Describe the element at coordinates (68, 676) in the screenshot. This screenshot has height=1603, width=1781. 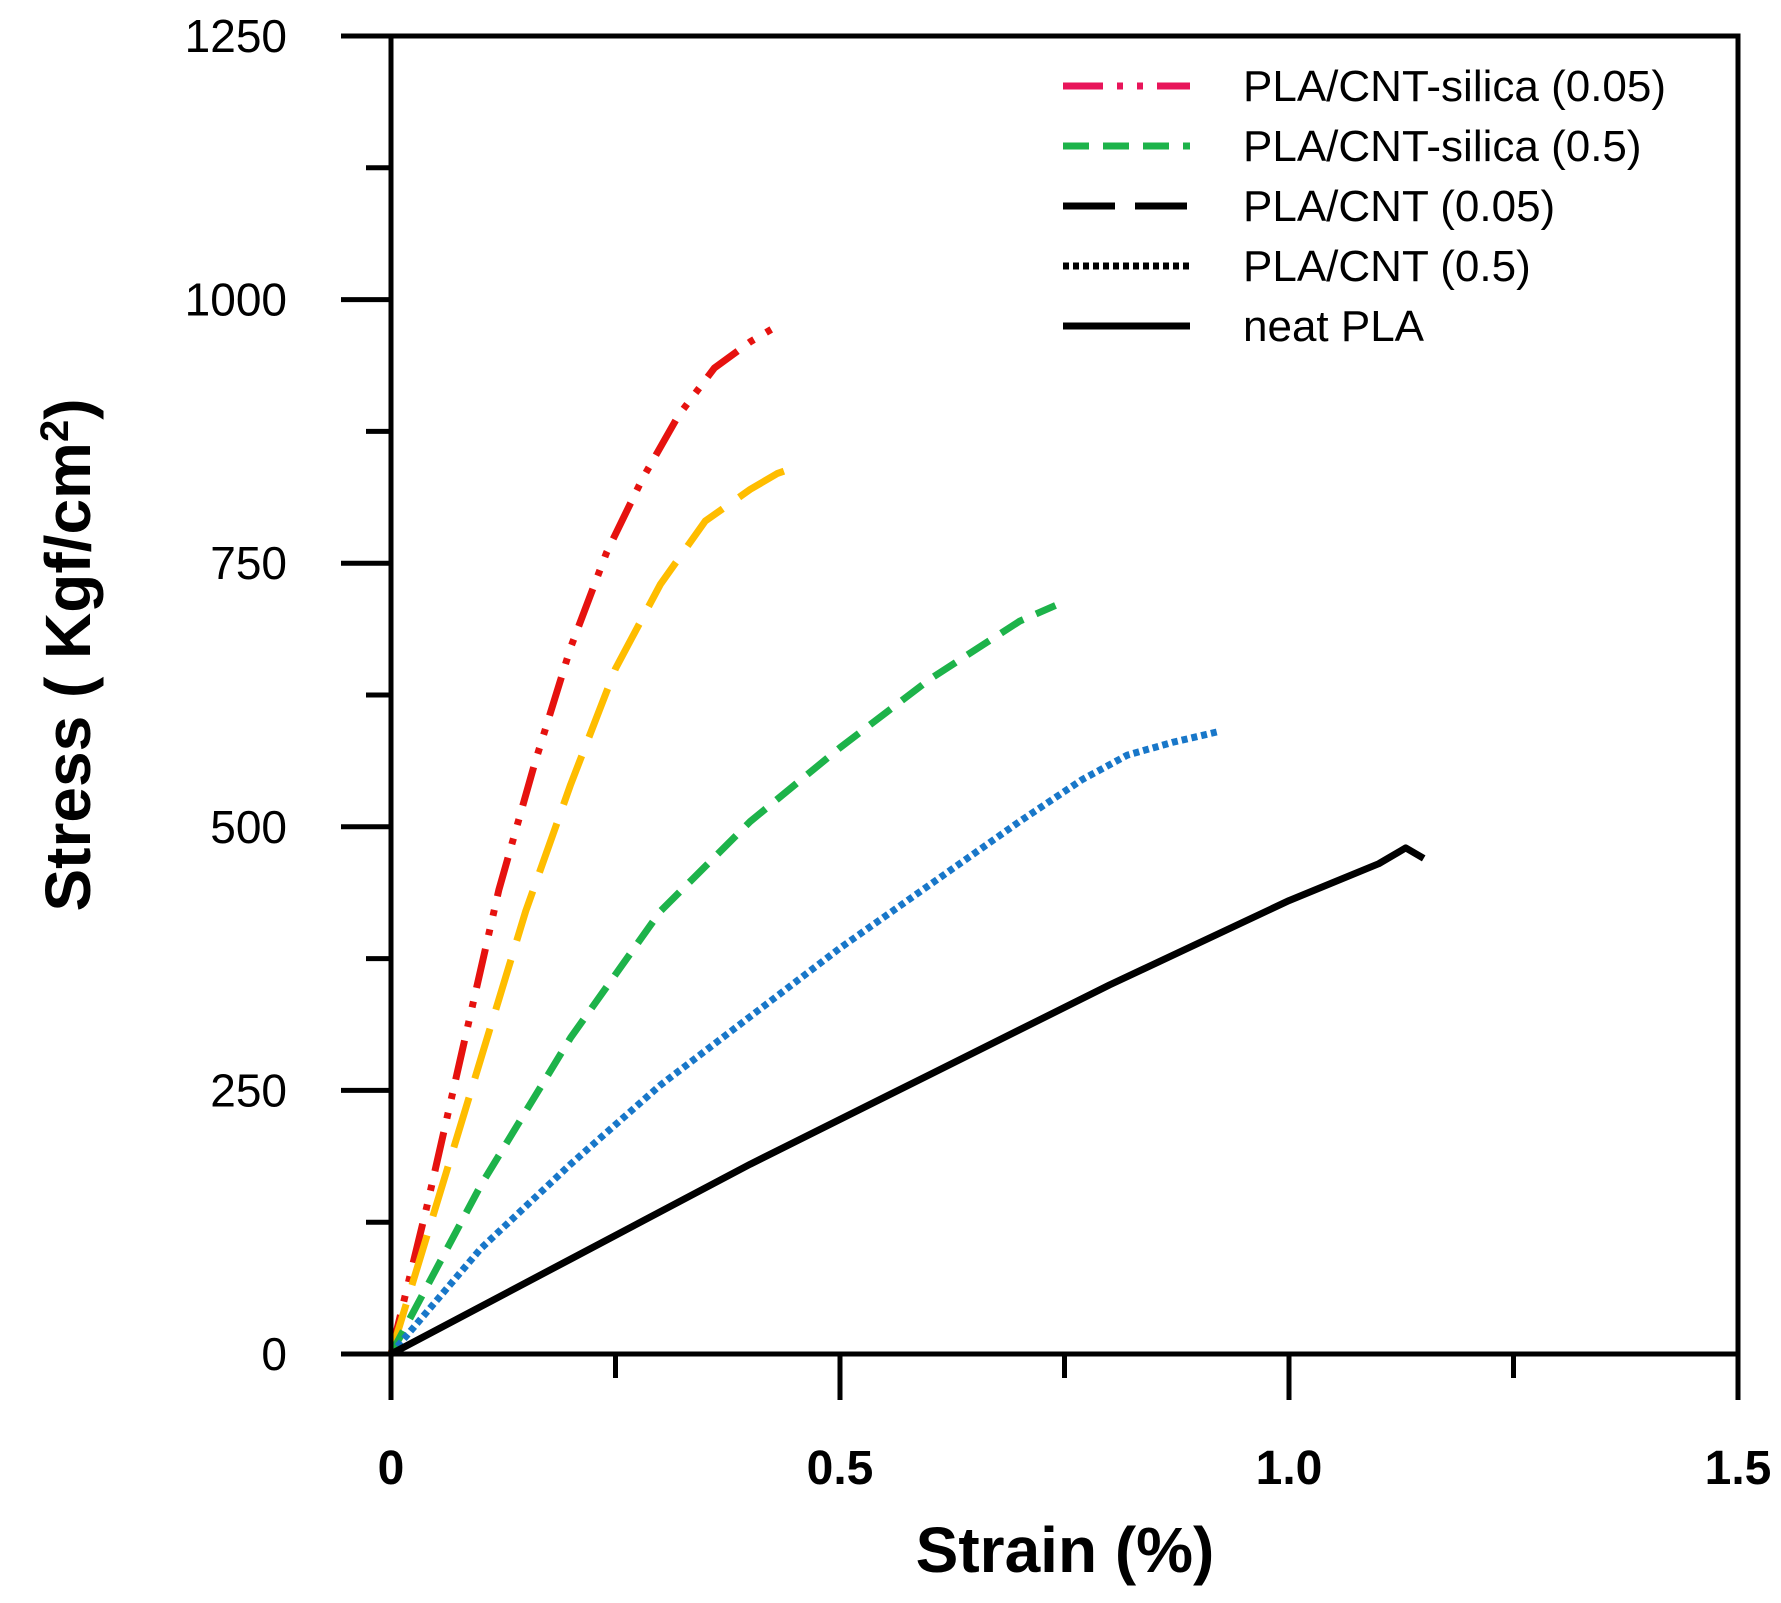
I see `y-axis-title-main: Stress ( Kgf/cm` at that location.